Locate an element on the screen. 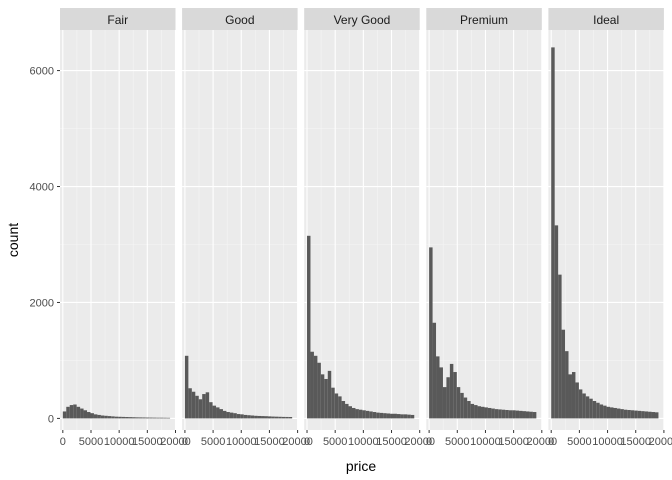 The height and width of the screenshot is (480, 672). x-tick-label: 15000 is located at coordinates (391, 442).